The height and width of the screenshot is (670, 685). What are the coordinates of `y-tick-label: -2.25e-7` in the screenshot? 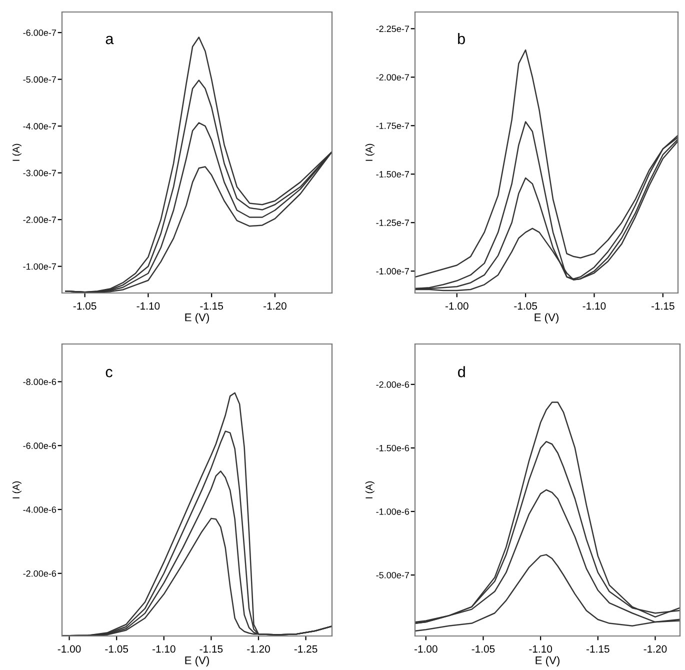 It's located at (392, 29).